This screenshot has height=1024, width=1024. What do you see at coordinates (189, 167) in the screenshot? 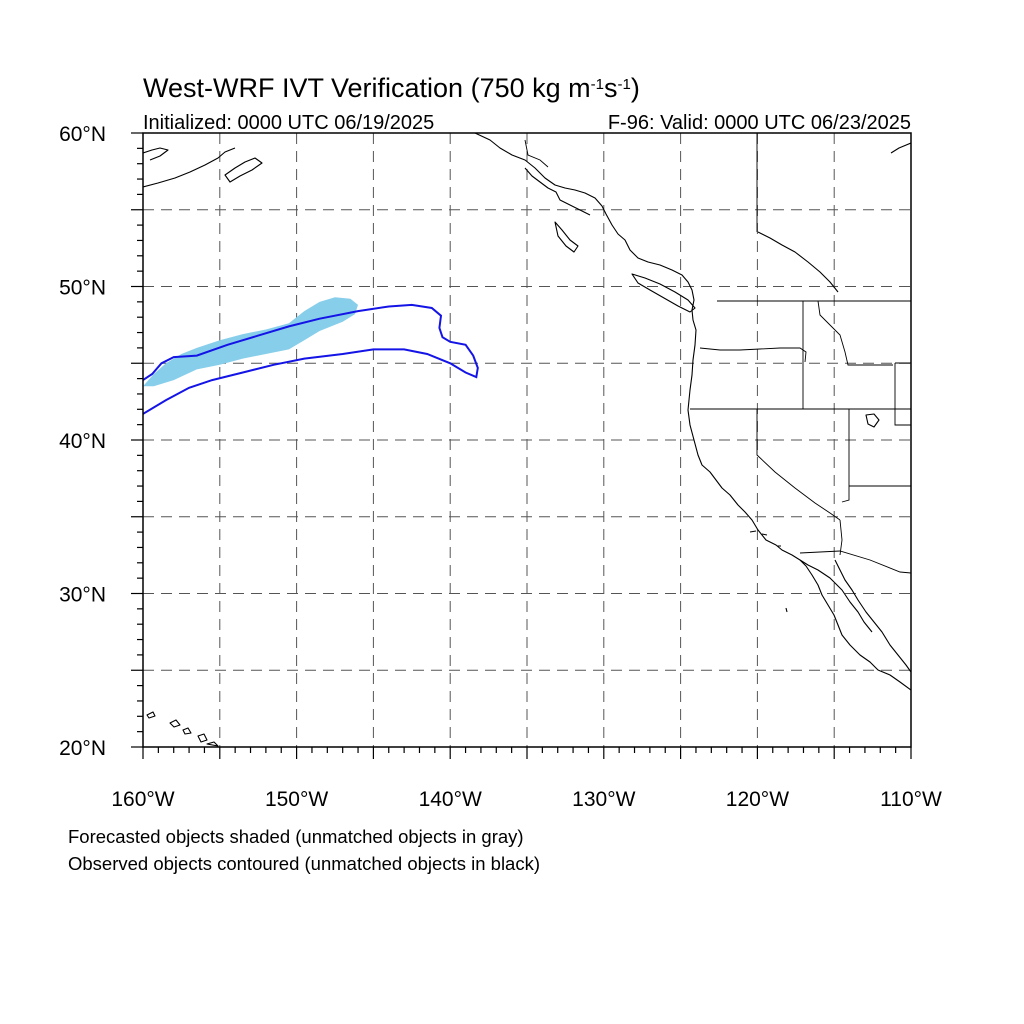
I see `coastline-alaska-peninsula` at bounding box center [189, 167].